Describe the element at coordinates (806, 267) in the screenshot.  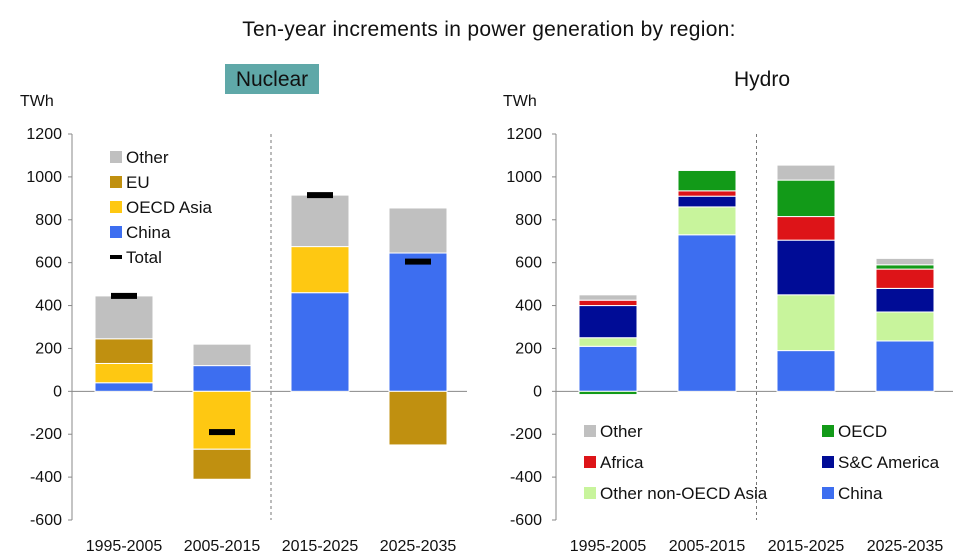
I see `bar-sandc-america-2015-2025` at that location.